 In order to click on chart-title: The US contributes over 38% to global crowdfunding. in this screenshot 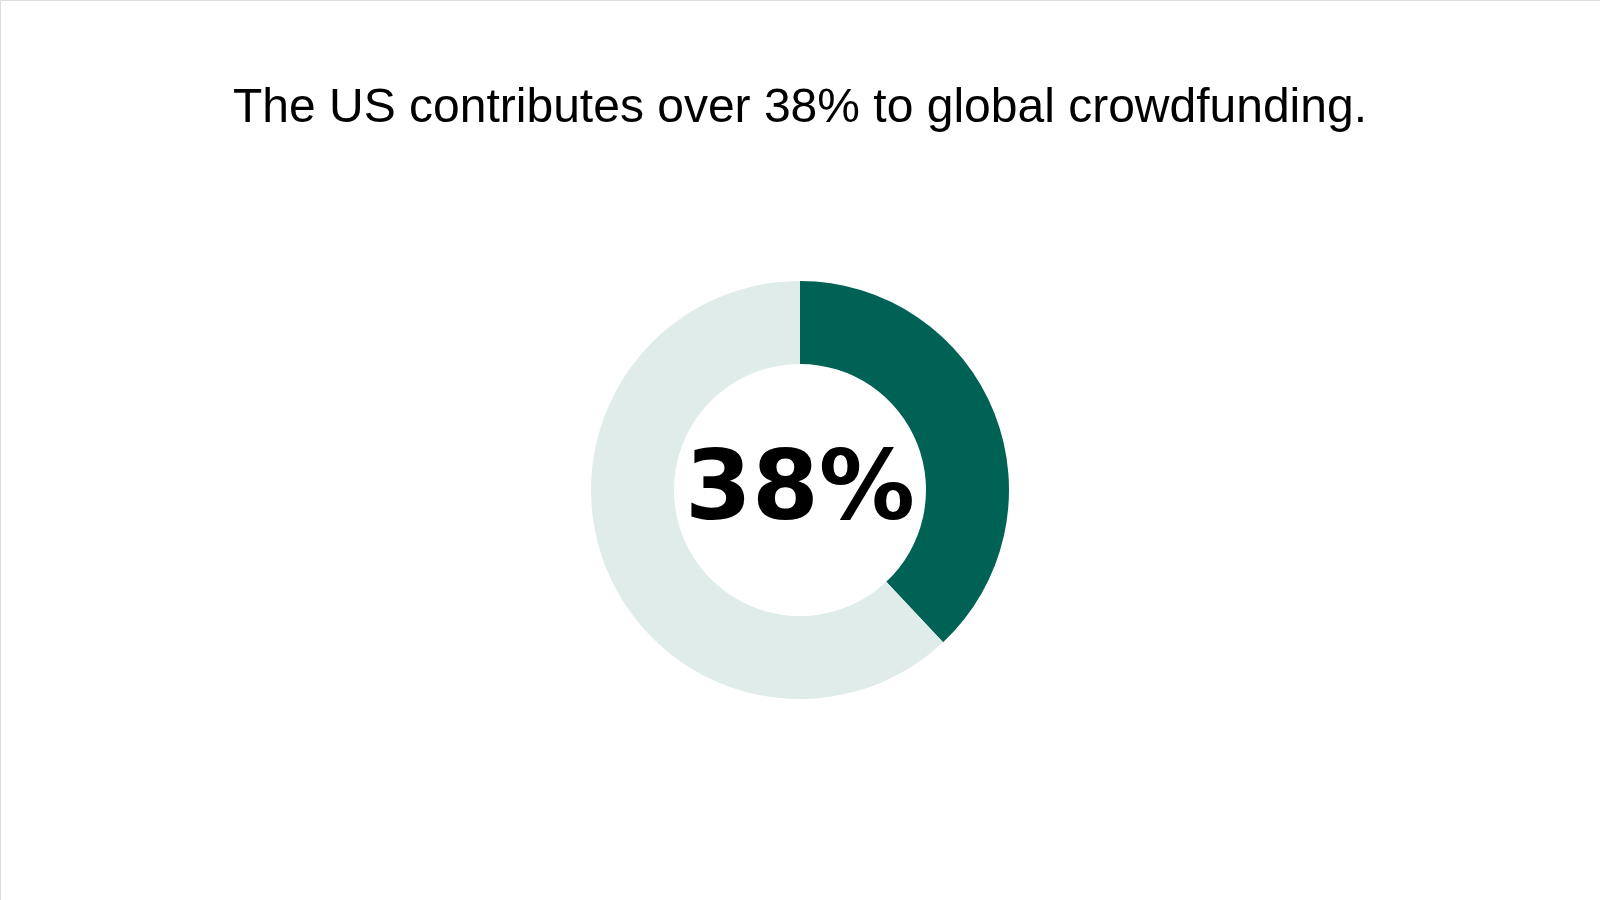, I will do `click(800, 105)`.